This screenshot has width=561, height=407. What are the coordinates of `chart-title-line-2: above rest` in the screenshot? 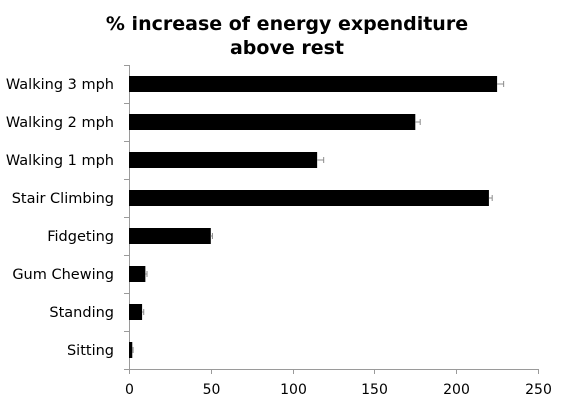 It's located at (286, 48).